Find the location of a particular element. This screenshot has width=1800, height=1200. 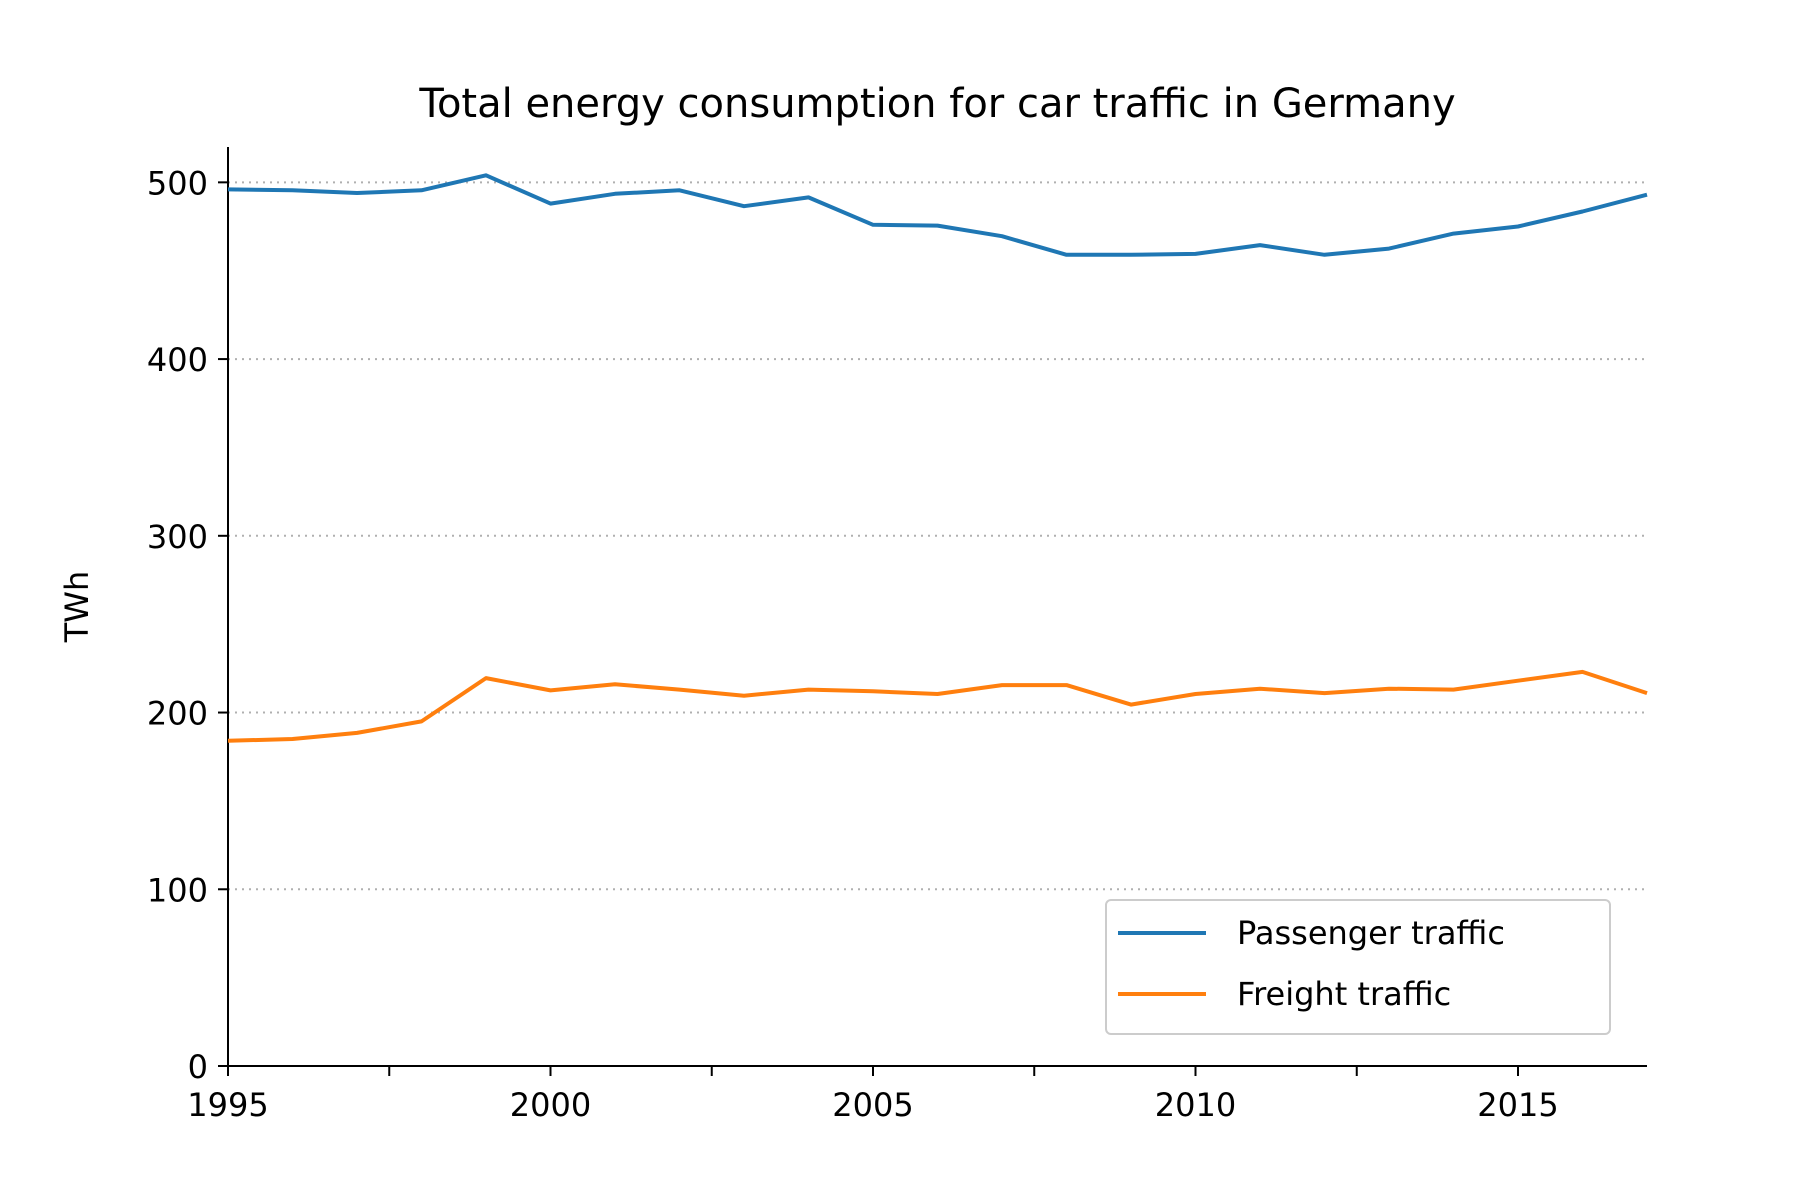

legend-box is located at coordinates (1358, 967).